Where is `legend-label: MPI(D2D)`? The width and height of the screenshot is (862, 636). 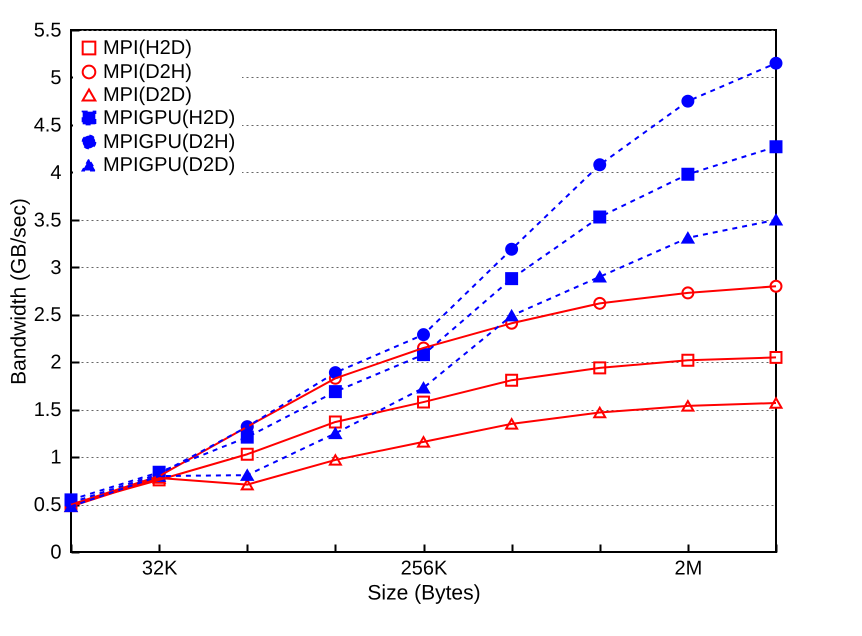
legend-label: MPI(D2D) is located at coordinates (147, 95).